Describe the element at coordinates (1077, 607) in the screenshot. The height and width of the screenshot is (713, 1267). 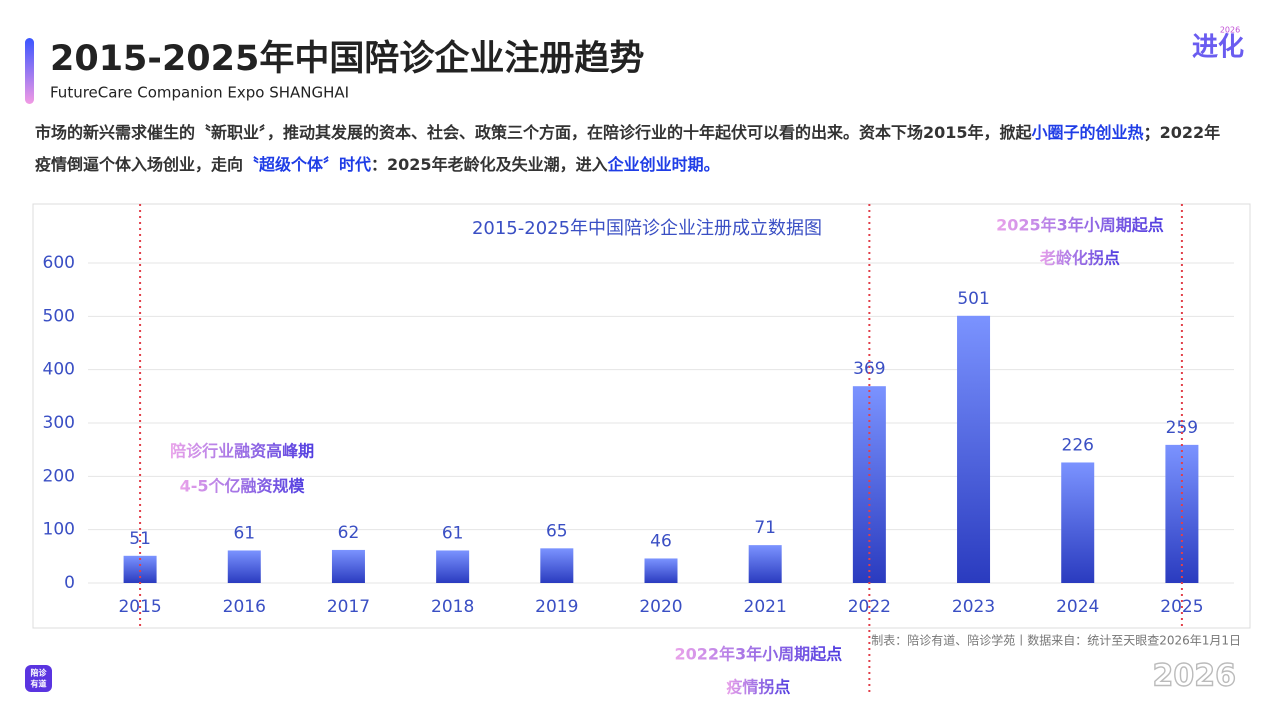
I see `x-tick-label: 2024` at that location.